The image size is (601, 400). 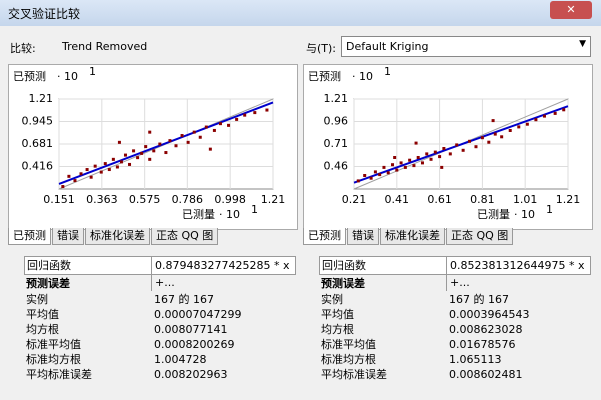 I want to click on x-axis-title: 已测量, so click(x=493, y=214).